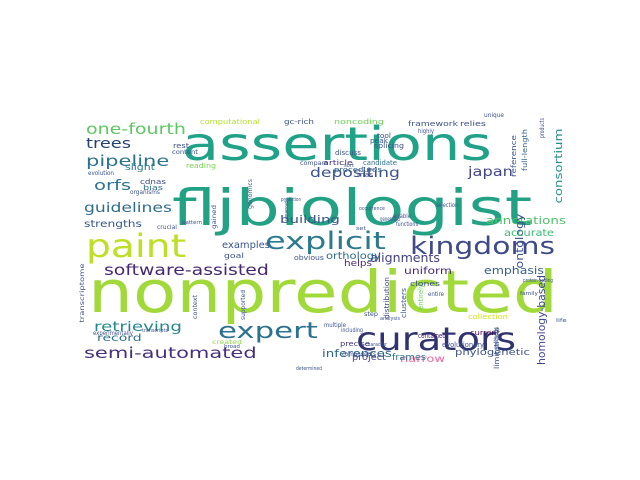 This screenshot has width=640, height=480. What do you see at coordinates (380, 163) in the screenshot?
I see `word-candidate: candidate` at bounding box center [380, 163].